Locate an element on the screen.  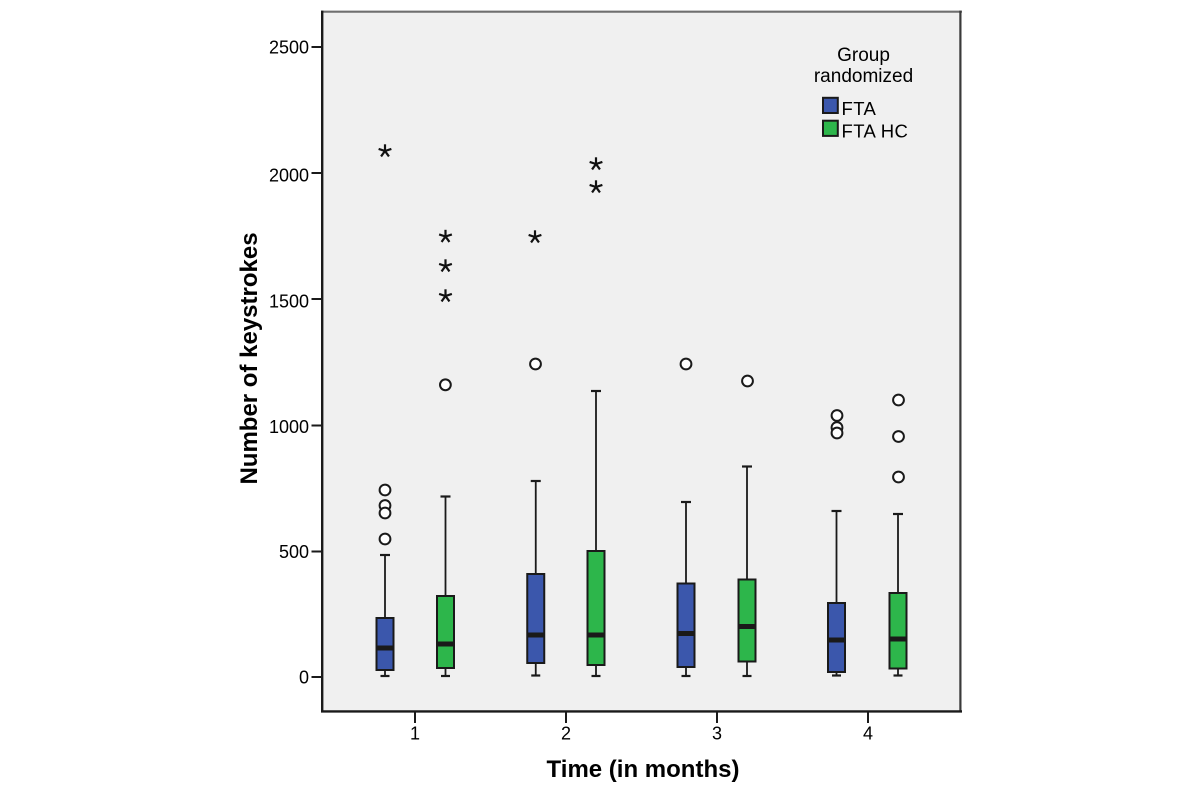
svg-text: Time (in months) is located at coordinates (643, 769).